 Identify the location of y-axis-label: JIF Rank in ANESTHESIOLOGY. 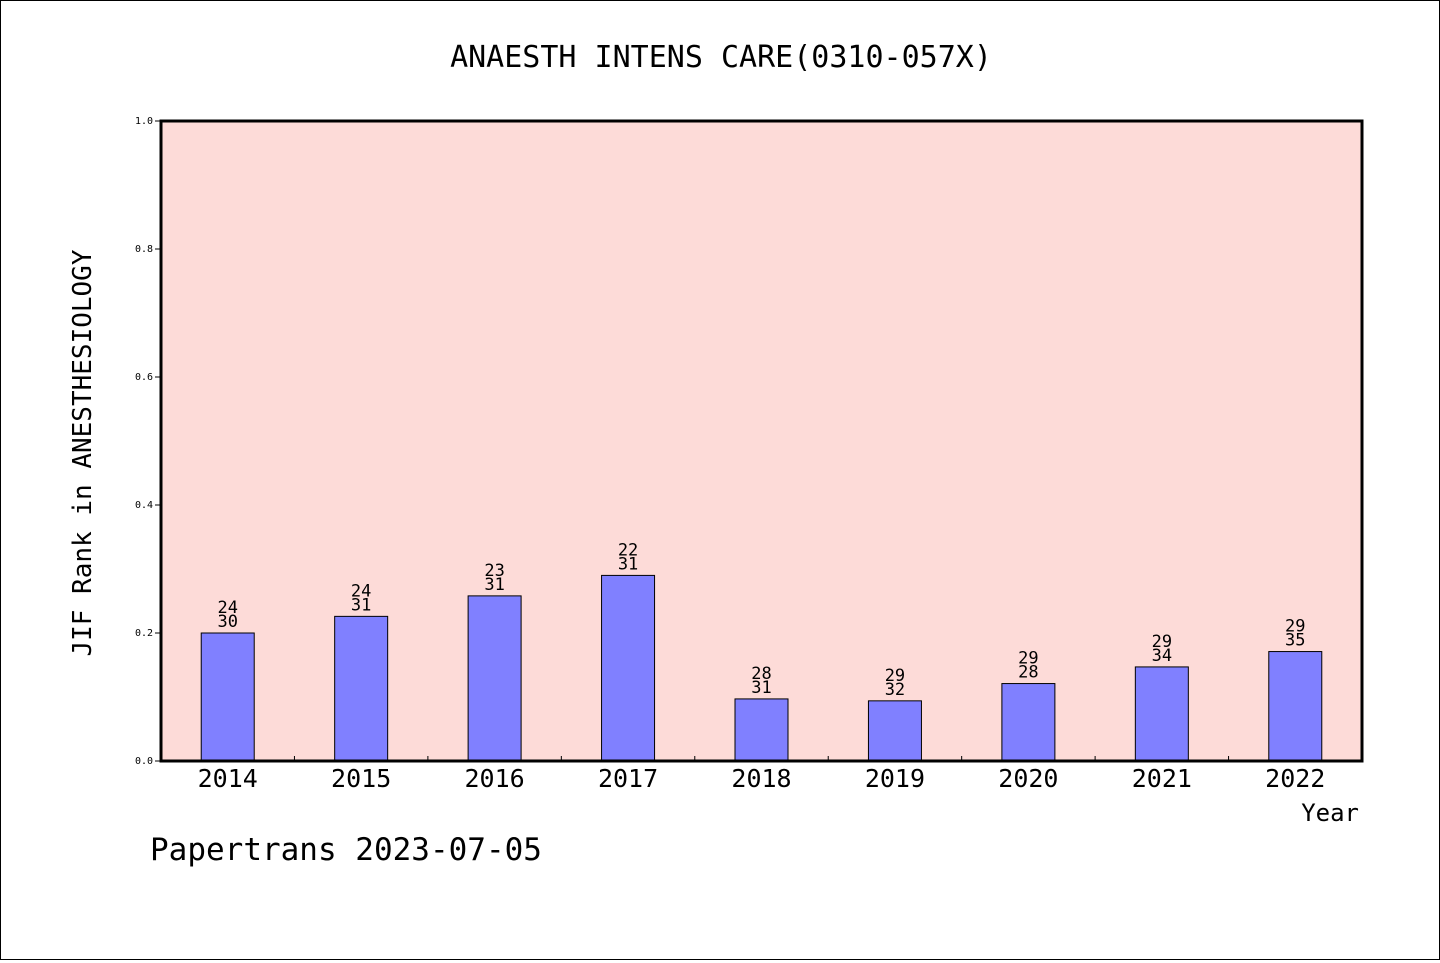
(83, 452).